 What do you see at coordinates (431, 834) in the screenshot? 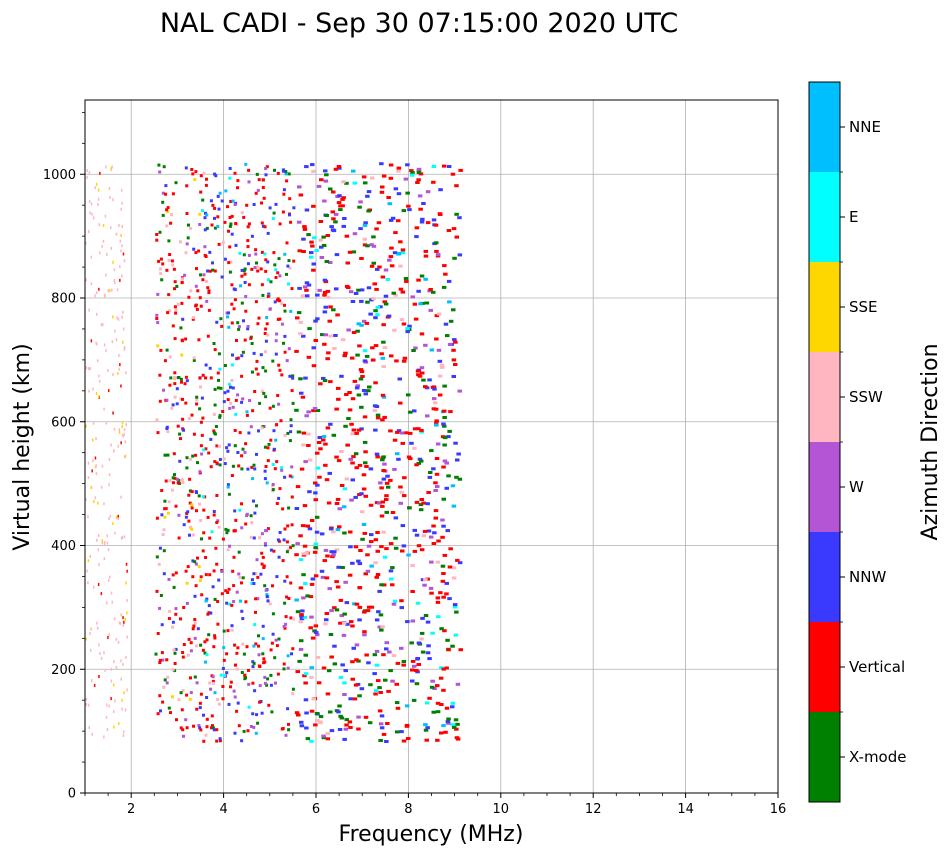
I see `x-axis-label: Frequency (MHz)` at bounding box center [431, 834].